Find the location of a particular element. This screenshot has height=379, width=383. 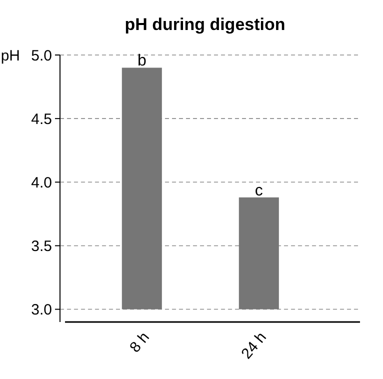

chart-title: pH during digestion is located at coordinates (205, 24).